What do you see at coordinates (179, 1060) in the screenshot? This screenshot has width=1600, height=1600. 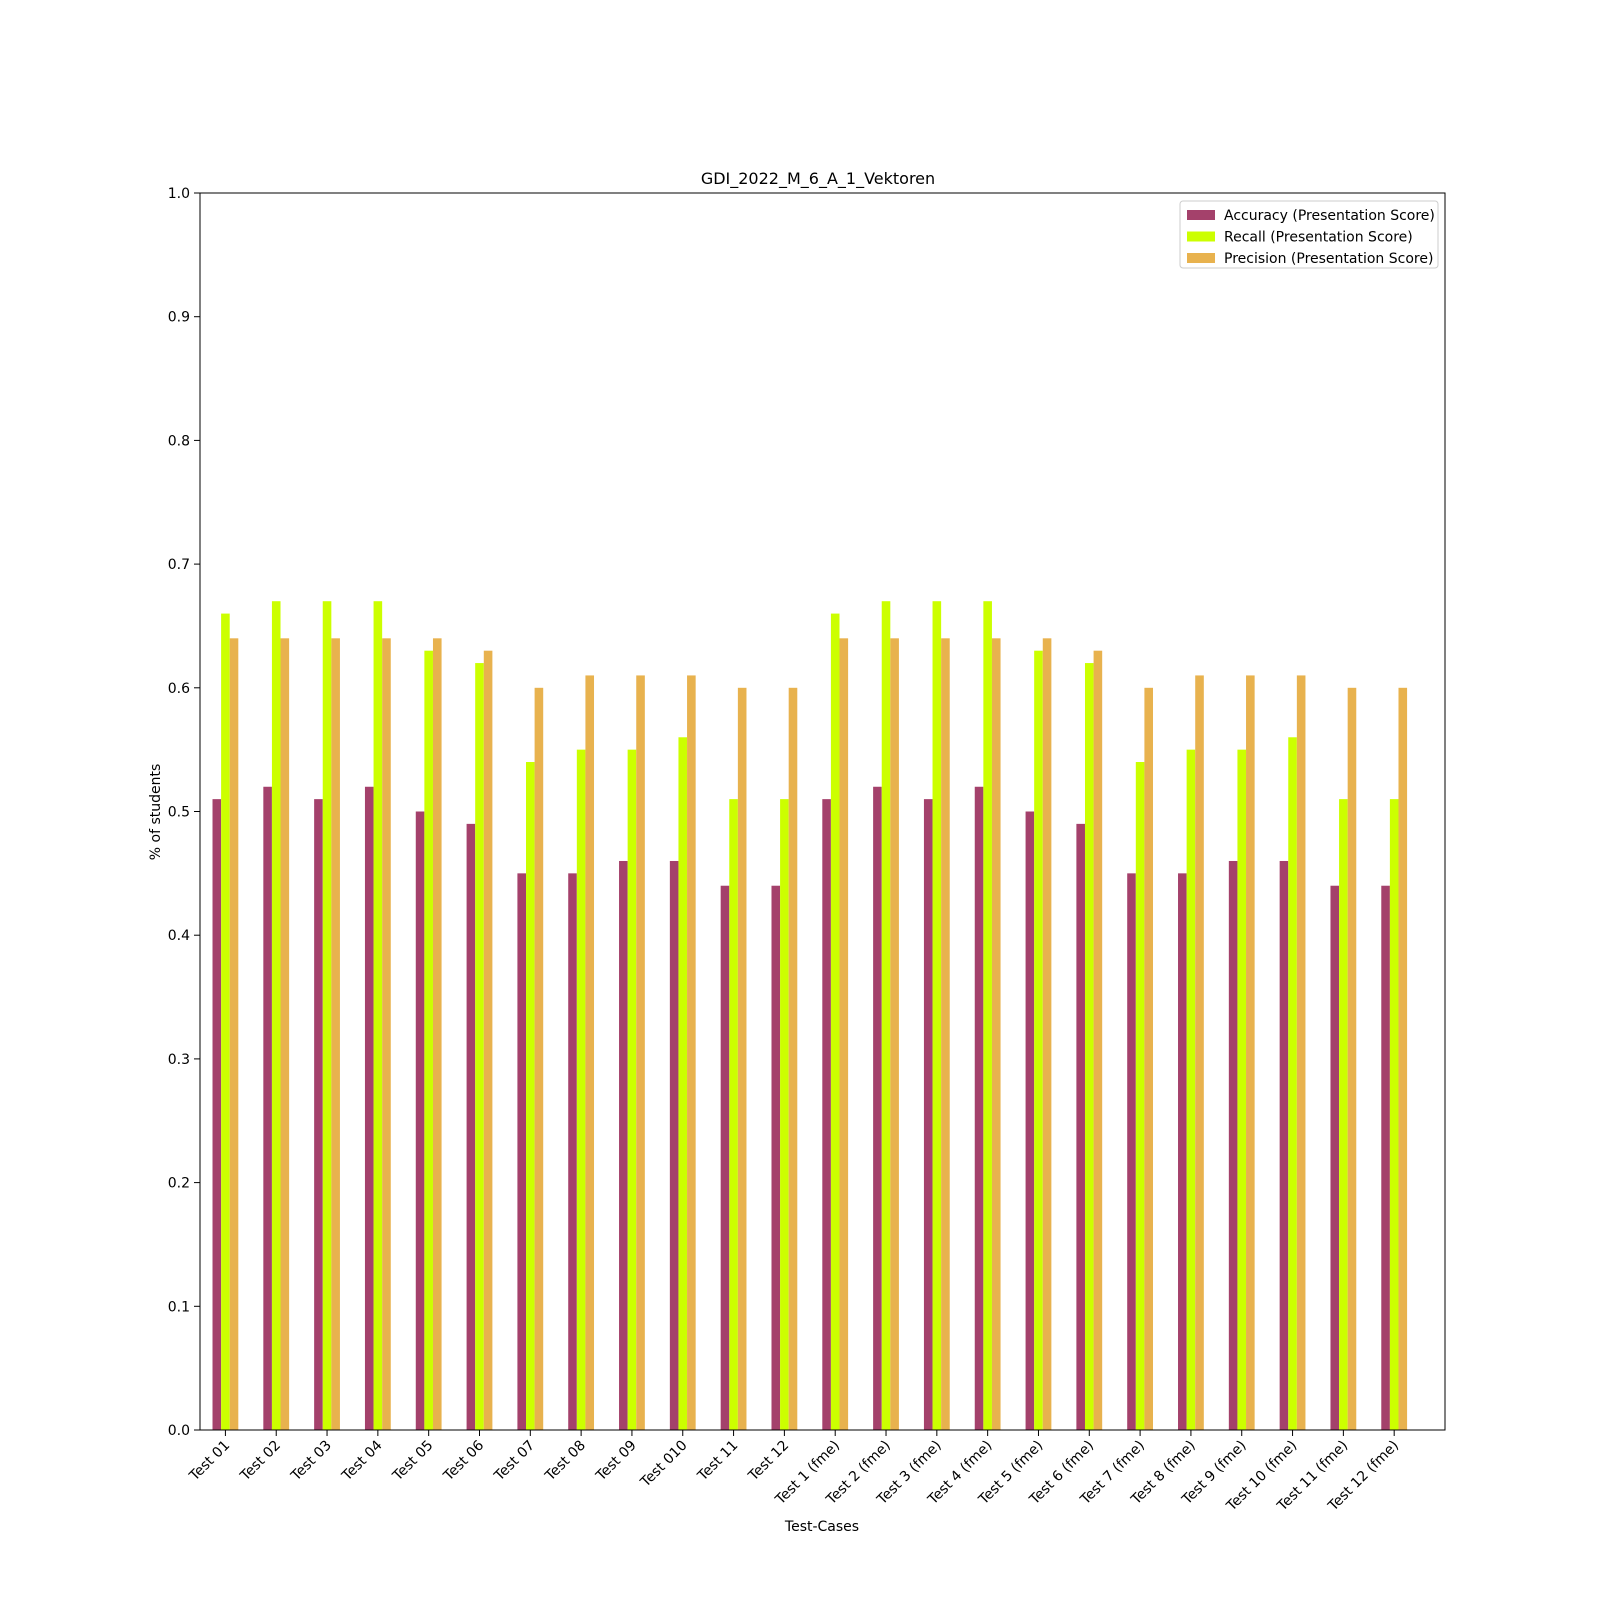 I see `y-tick-label: 0.3` at bounding box center [179, 1060].